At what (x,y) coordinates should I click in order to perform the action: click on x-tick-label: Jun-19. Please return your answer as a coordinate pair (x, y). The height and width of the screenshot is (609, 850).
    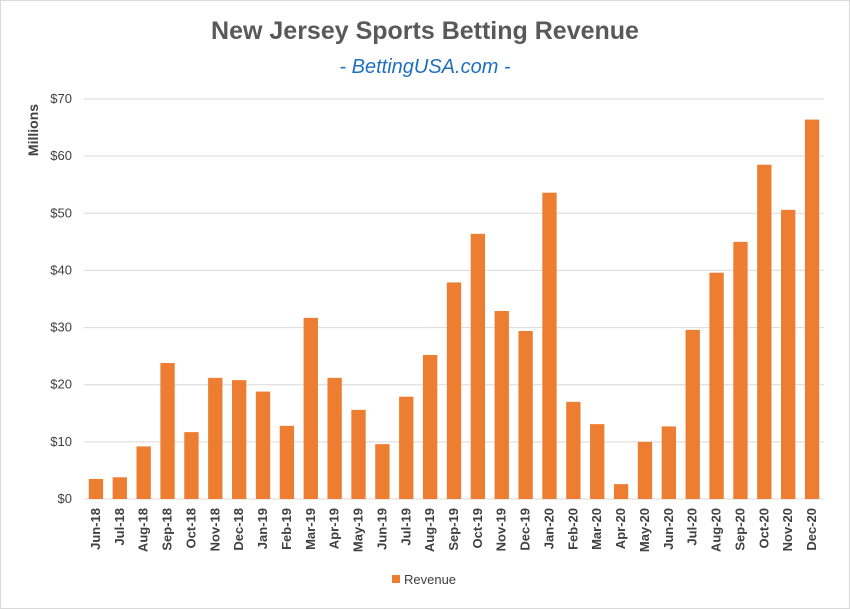
    Looking at the image, I should click on (381, 529).